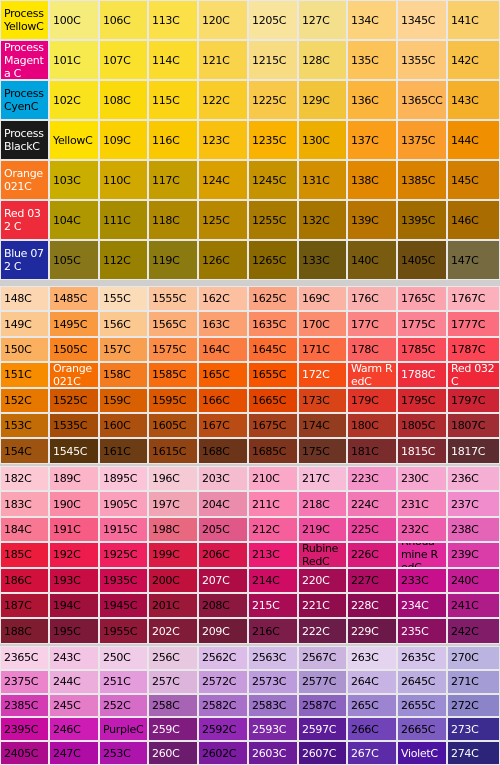 The height and width of the screenshot is (765, 500). I want to click on swatch-138c: 138C, so click(372, 180).